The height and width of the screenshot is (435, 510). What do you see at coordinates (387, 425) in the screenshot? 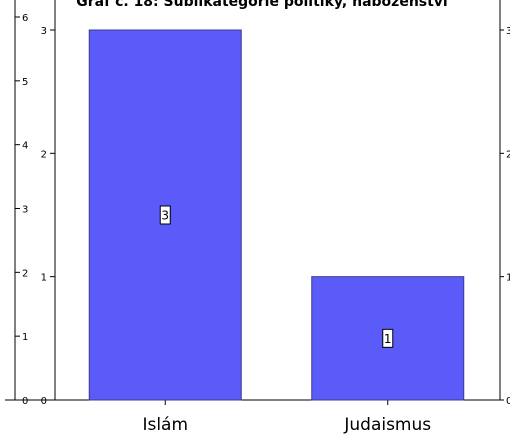
I see `x-tick-label: Judaismus` at bounding box center [387, 425].